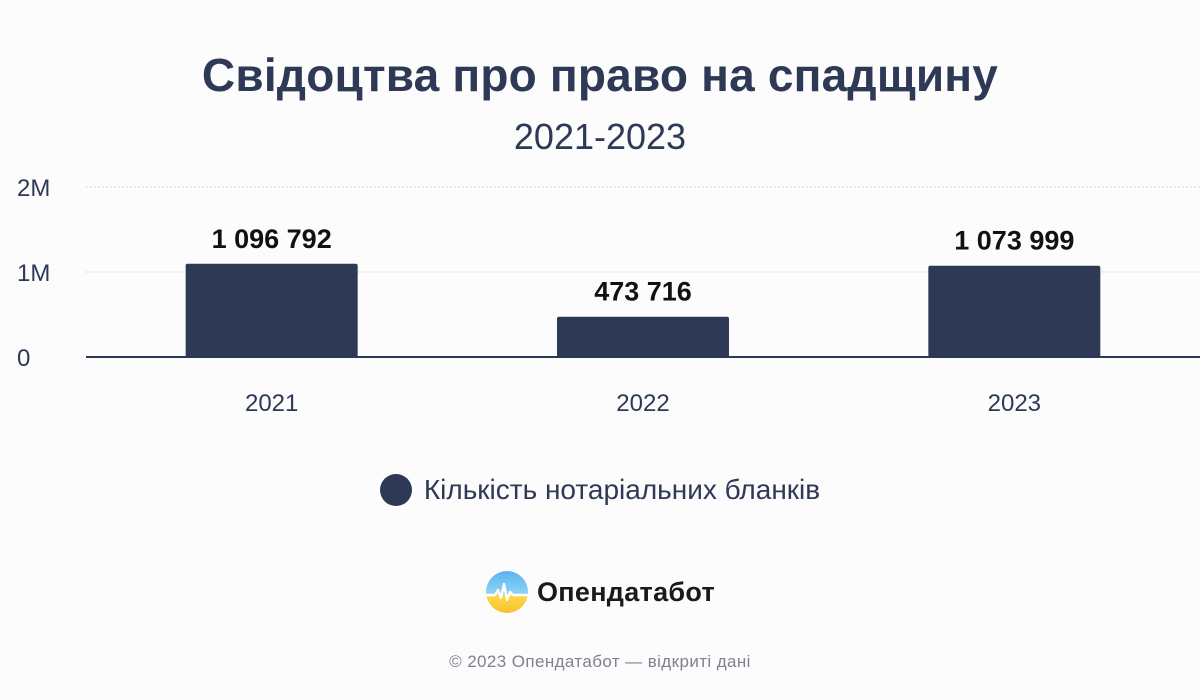 This screenshot has height=700, width=1200. What do you see at coordinates (506, 592) in the screenshot?
I see `opendatabot-logo-icon` at bounding box center [506, 592].